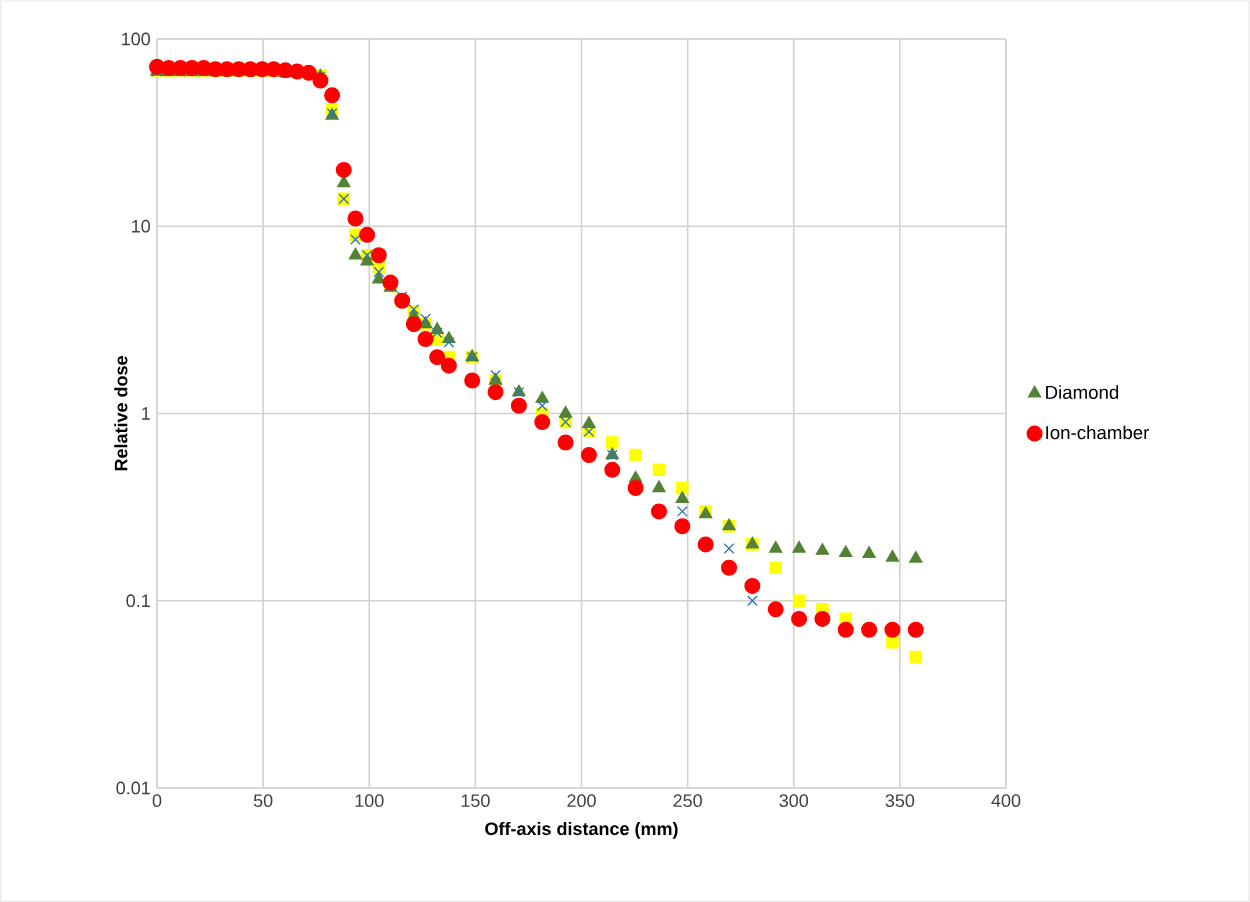  Describe the element at coordinates (1082, 392) in the screenshot. I see `legend-label: Diamond` at that location.